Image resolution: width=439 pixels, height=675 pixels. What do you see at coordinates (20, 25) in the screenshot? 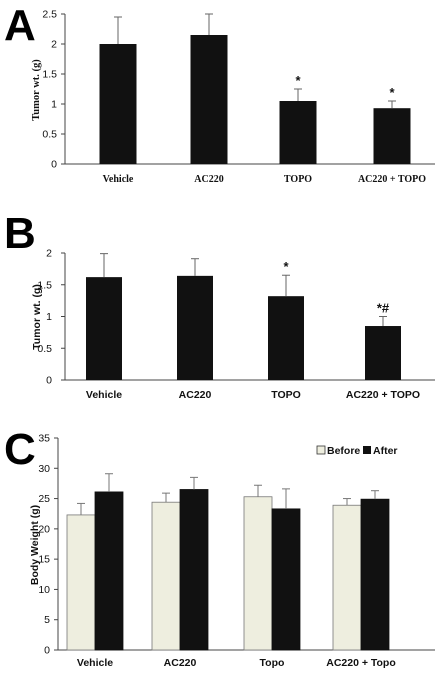
I see `panel-a-letter: A` at bounding box center [20, 25].